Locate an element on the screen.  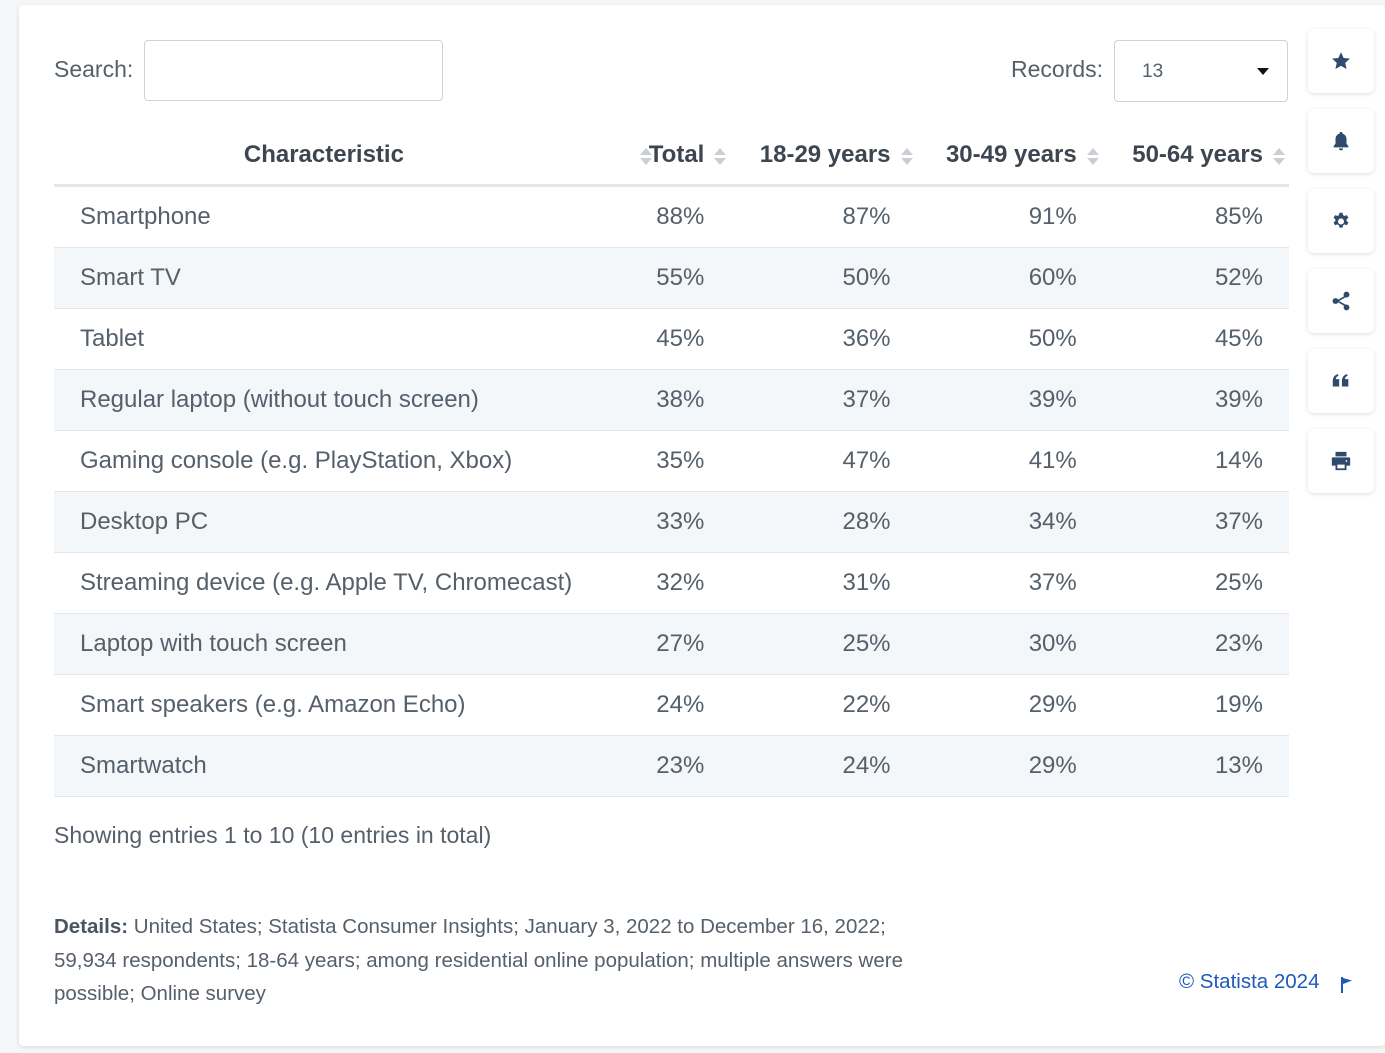
cell-18-29: 28% is located at coordinates (823, 522).